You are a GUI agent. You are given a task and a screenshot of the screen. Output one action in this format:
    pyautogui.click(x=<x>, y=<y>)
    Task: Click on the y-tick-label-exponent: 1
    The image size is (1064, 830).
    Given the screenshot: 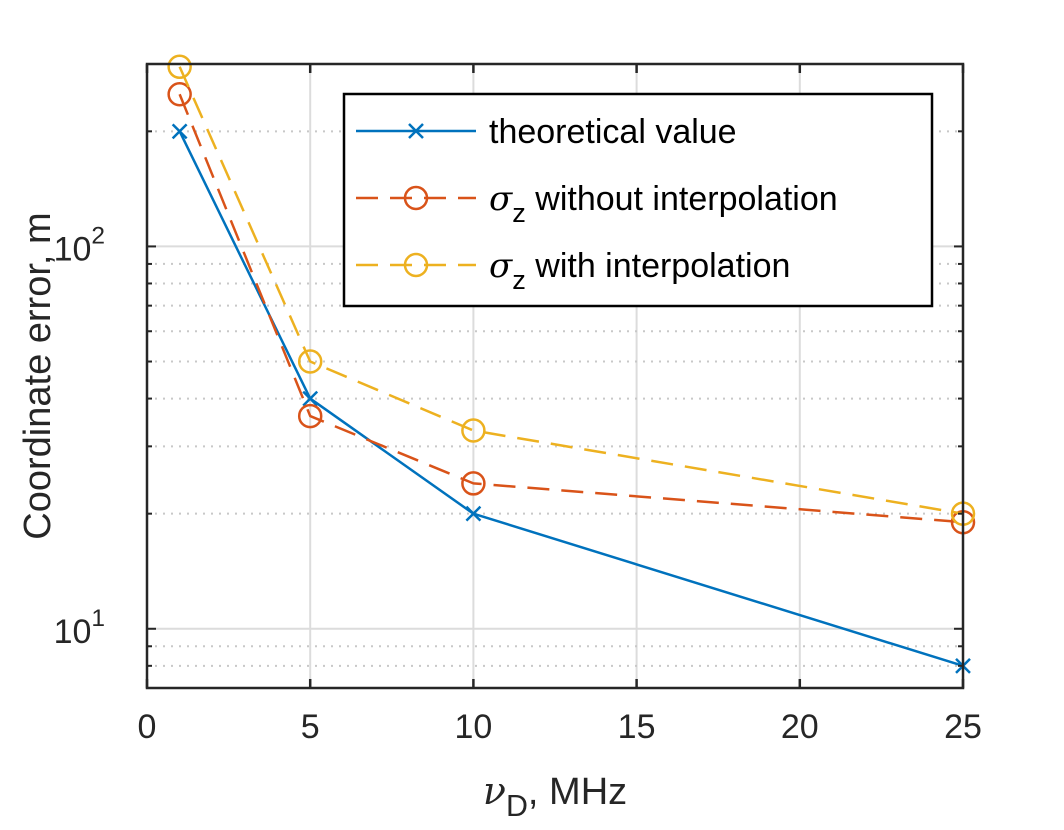 What is the action you would take?
    pyautogui.click(x=98, y=618)
    